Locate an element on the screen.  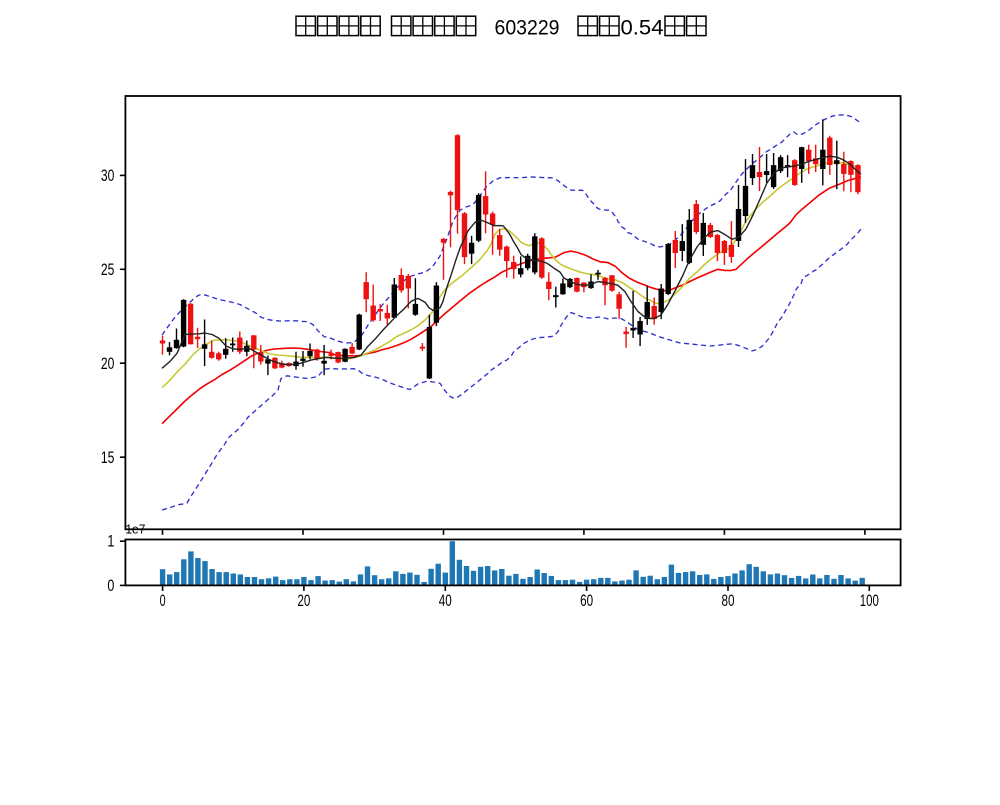
svg-text: 15 is located at coordinates (108, 458).